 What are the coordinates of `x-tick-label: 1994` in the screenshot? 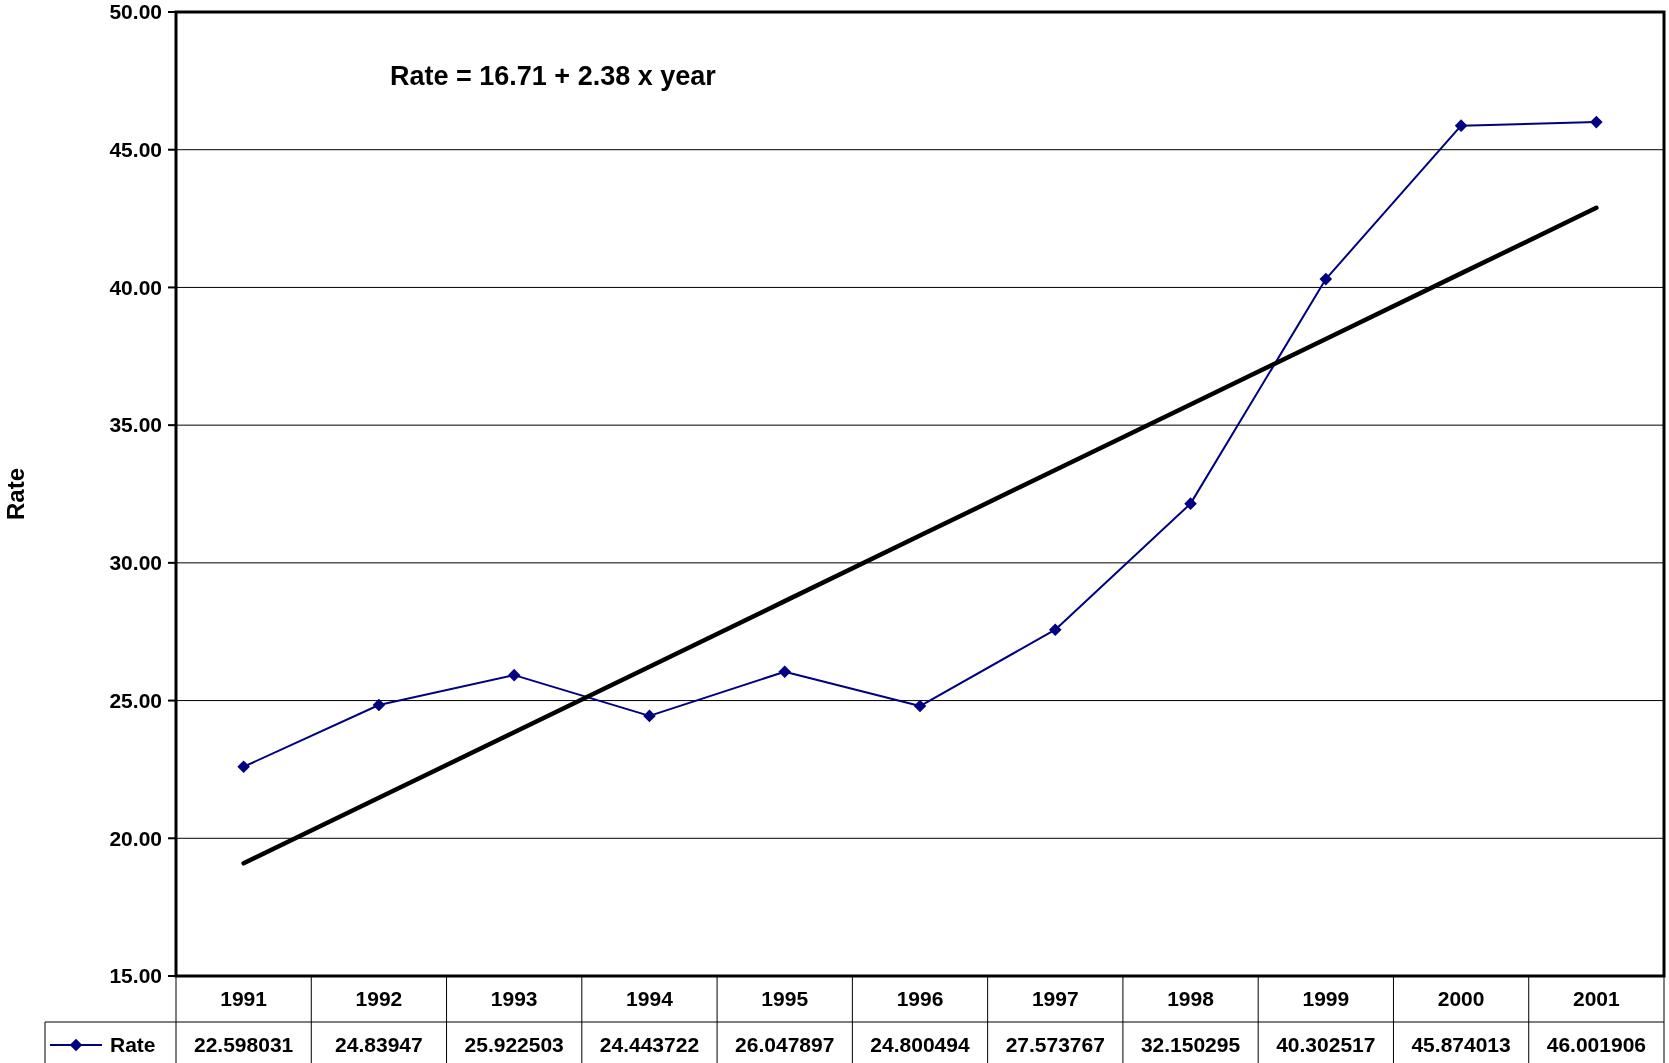 It's located at (650, 999).